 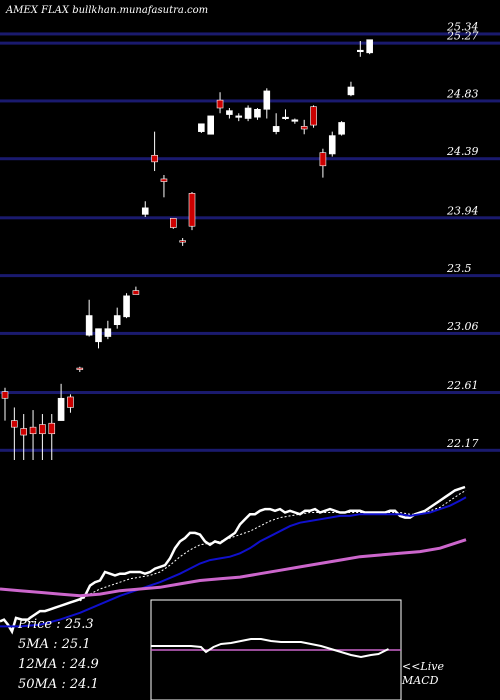 What do you see at coordinates (107, 10) in the screenshot?
I see `chart-header: AMEX FLAX bullkhan.munafasutra.com` at bounding box center [107, 10].